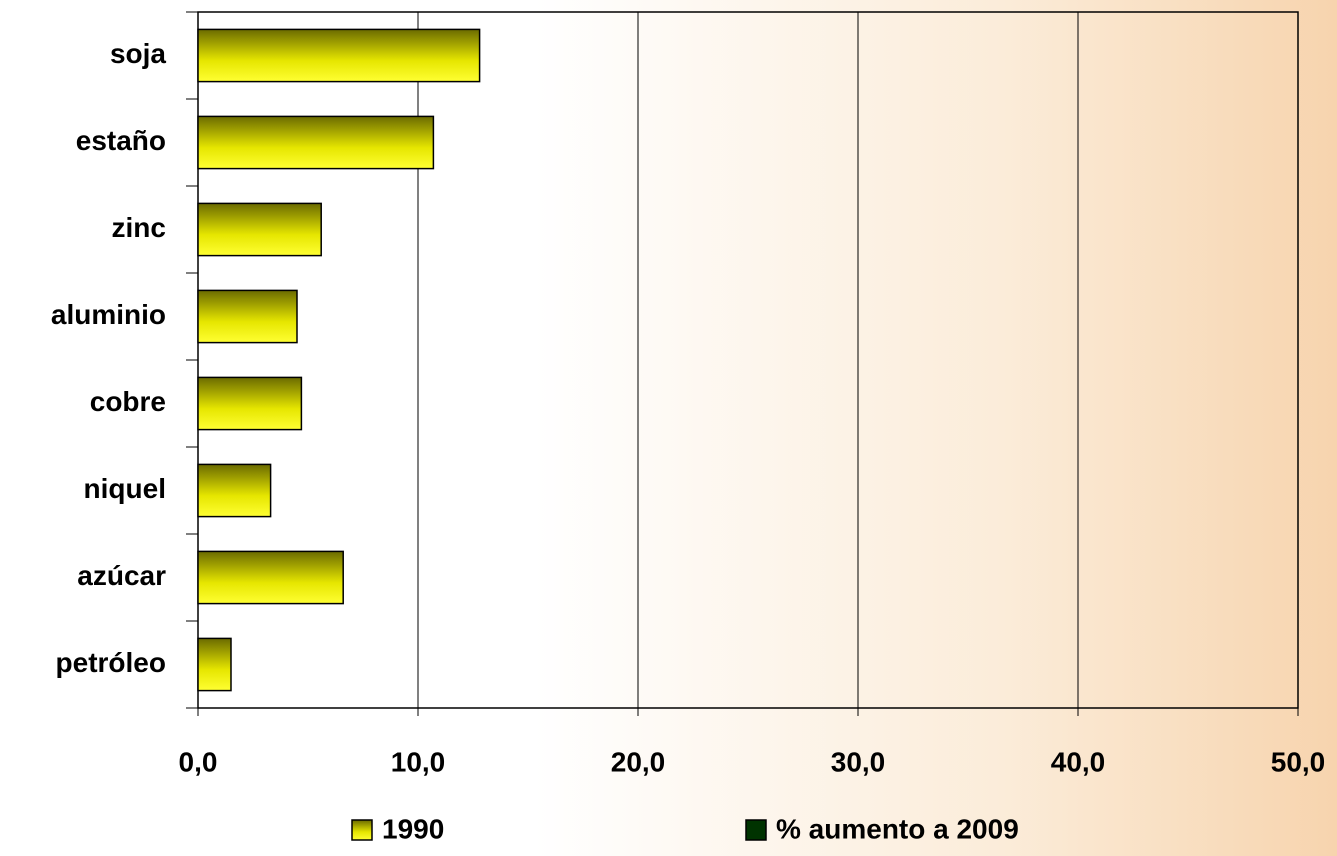  I want to click on y-tick-label: azúcar, so click(121, 575).